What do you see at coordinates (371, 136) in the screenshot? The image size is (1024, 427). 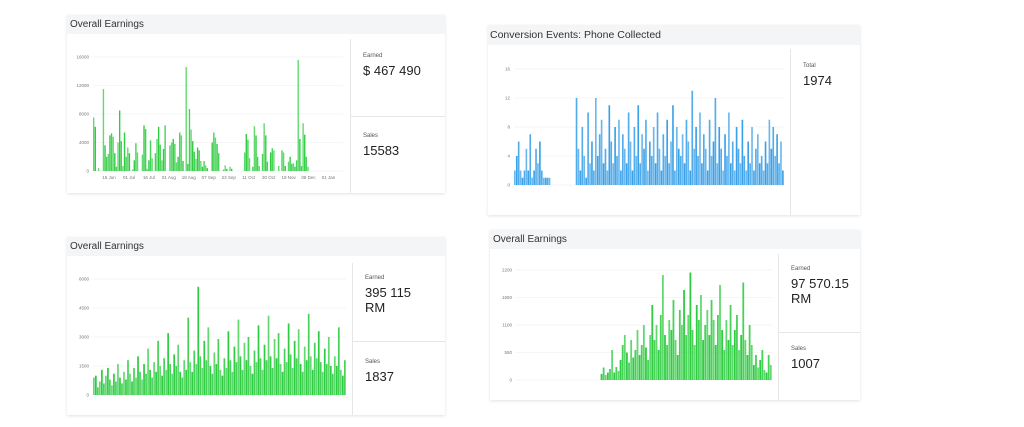 I see `sales-label: Sales` at bounding box center [371, 136].